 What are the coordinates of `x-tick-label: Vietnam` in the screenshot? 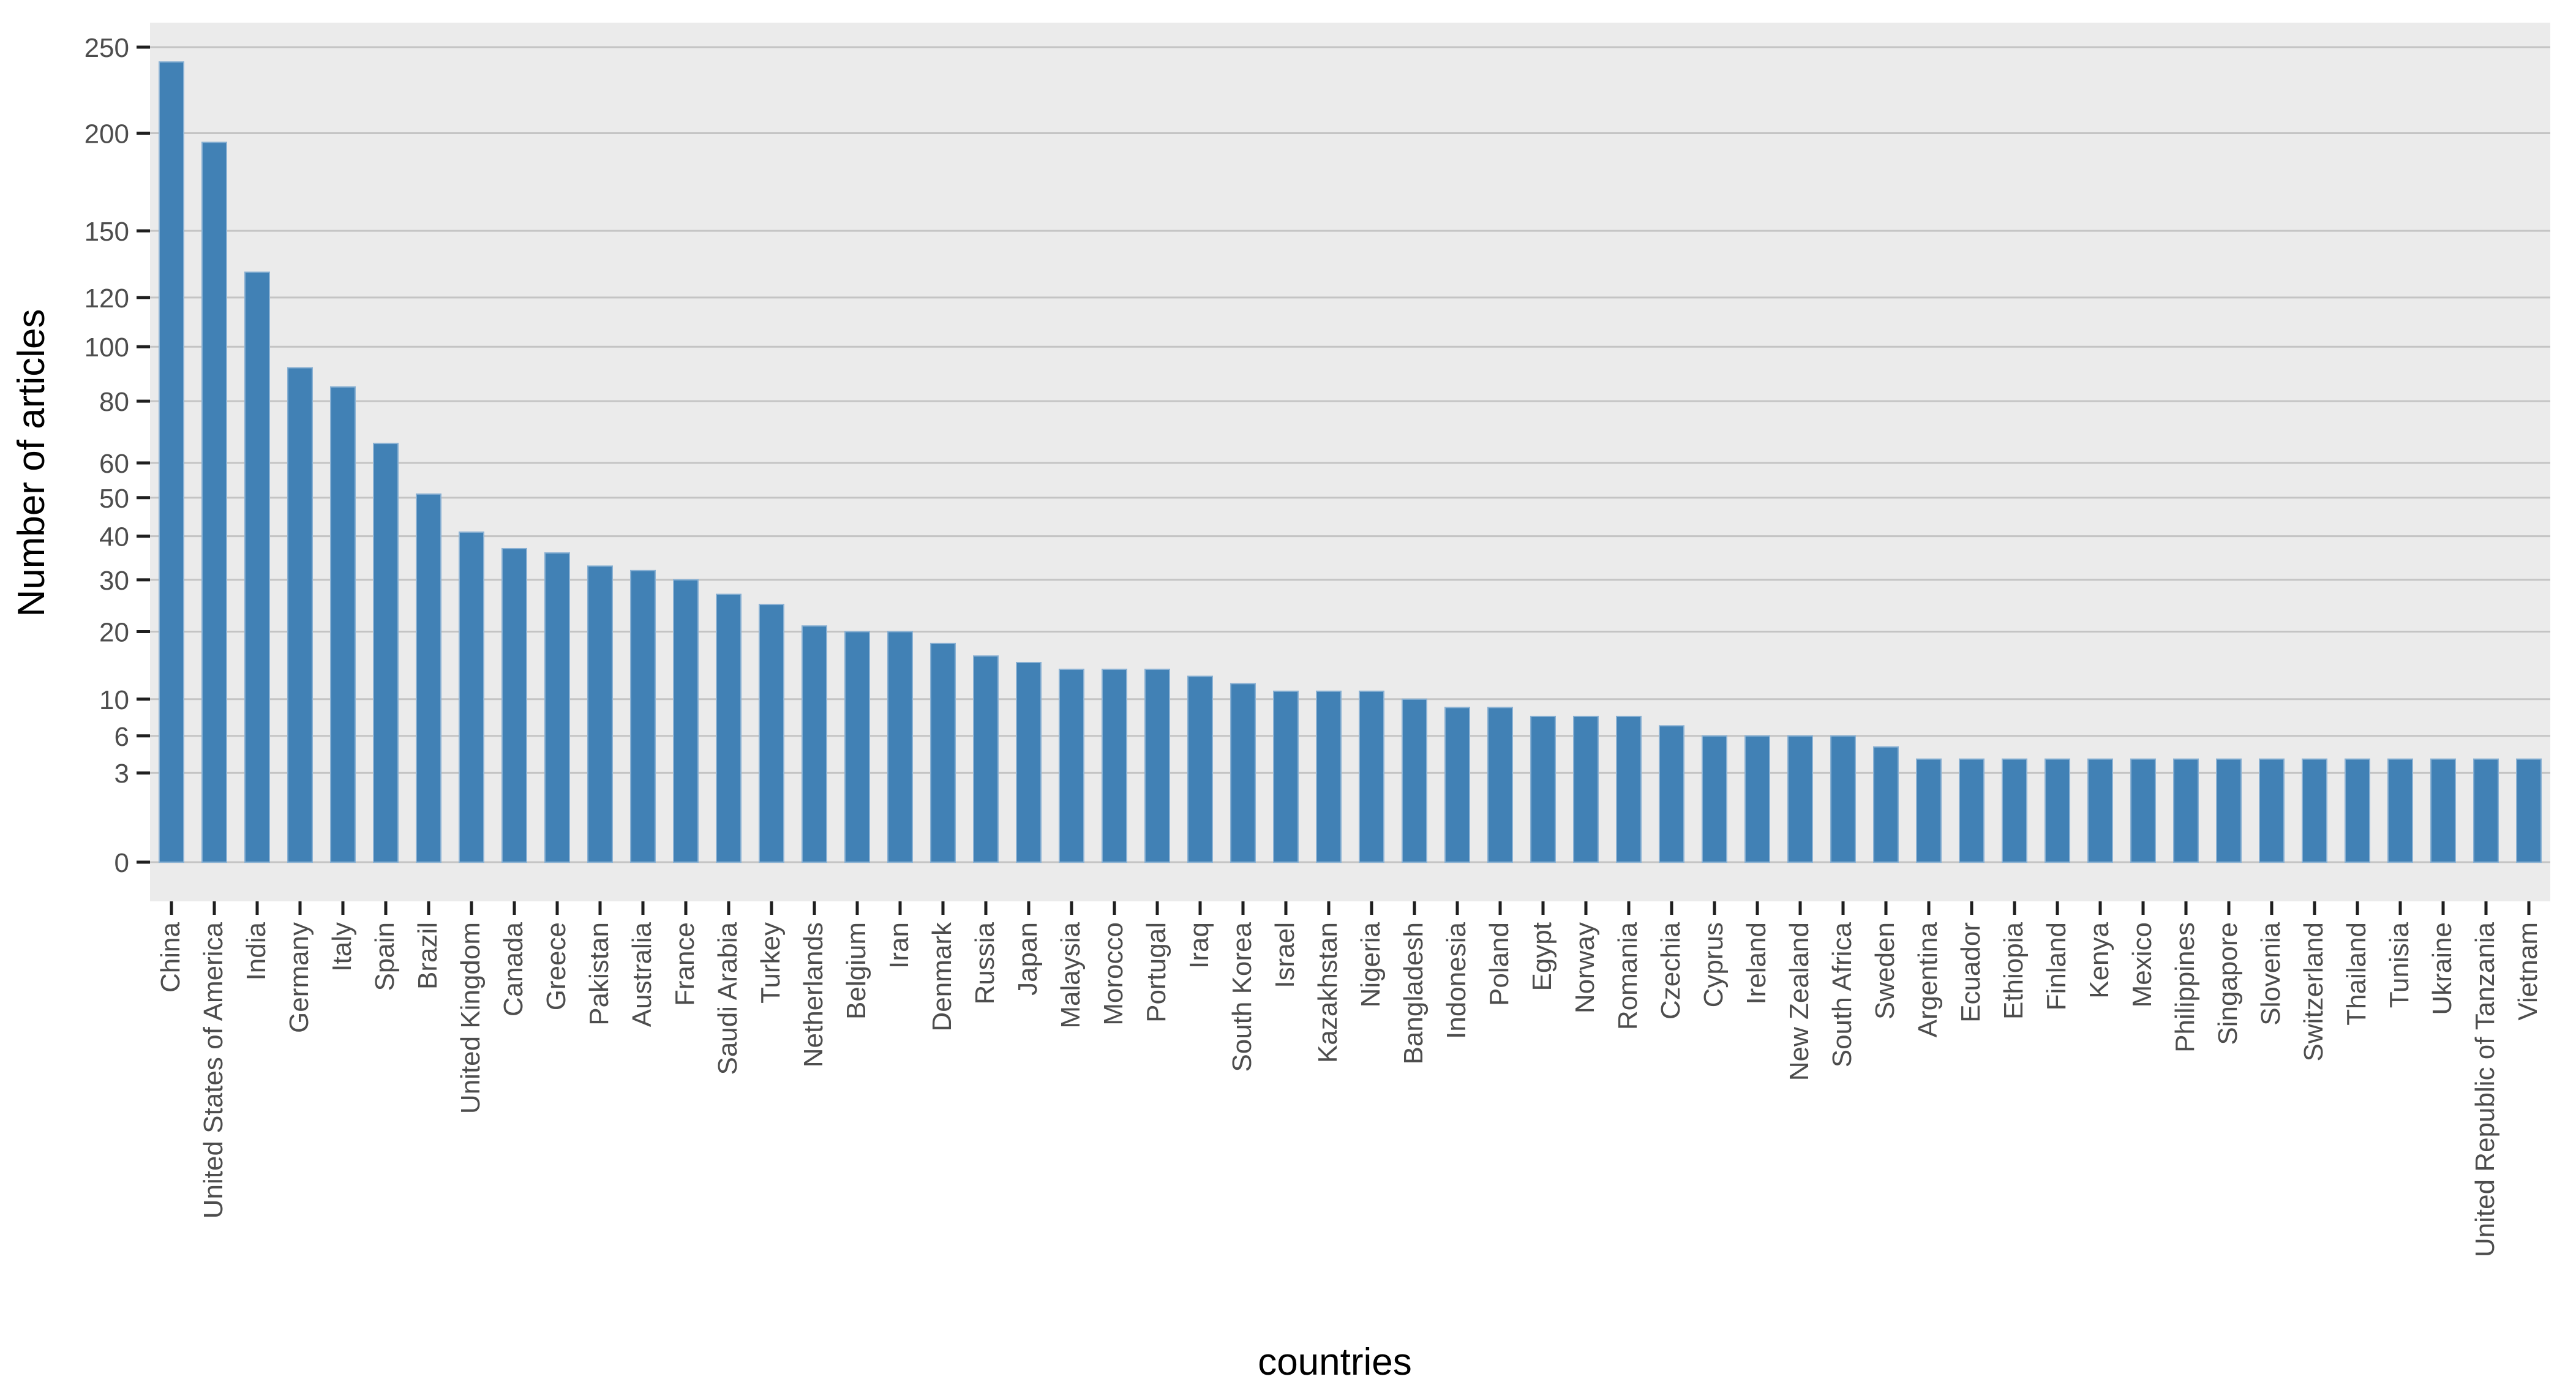 It's located at (2528, 972).